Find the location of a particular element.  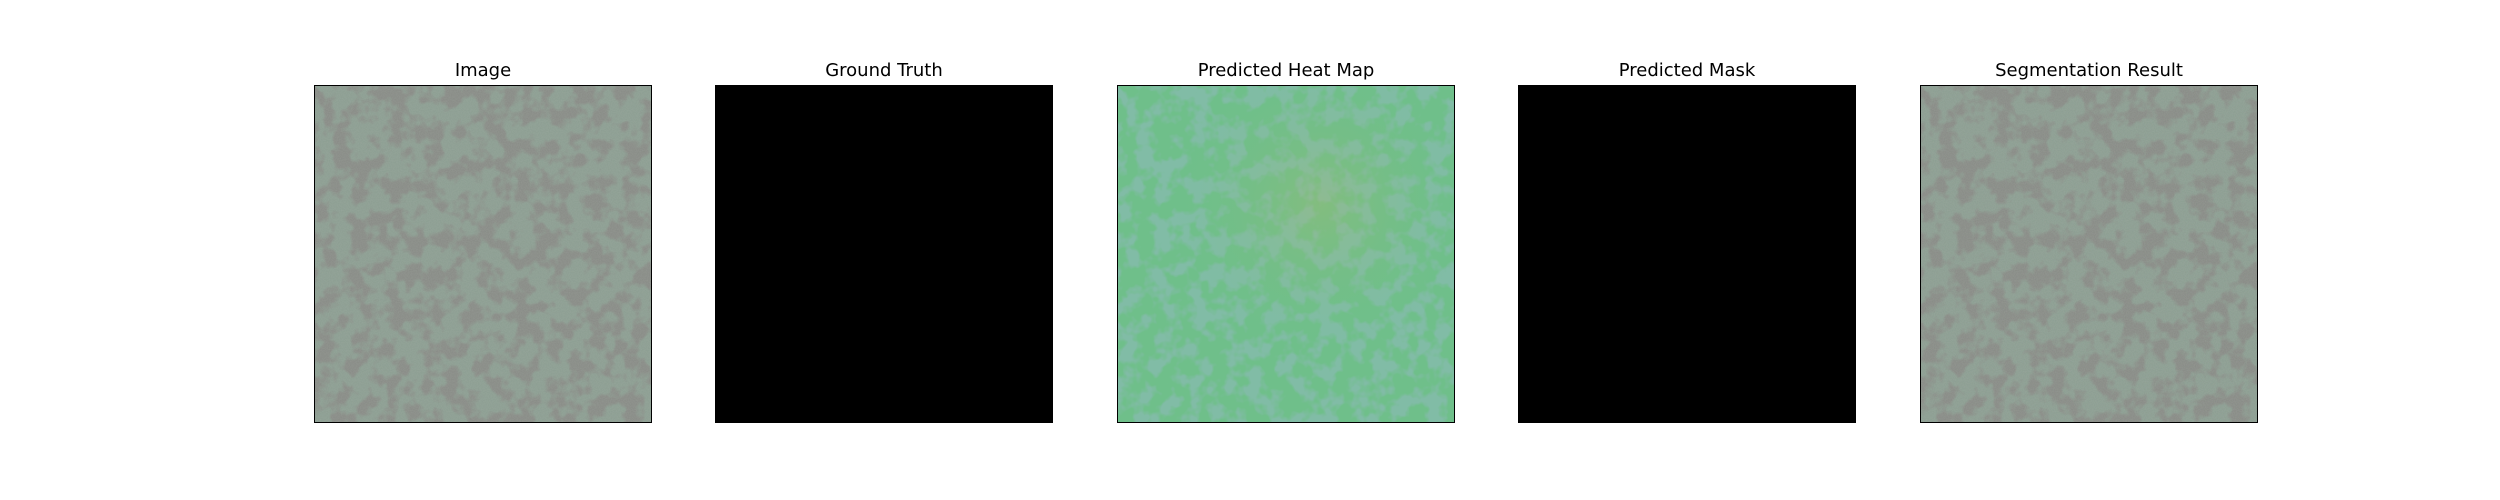

texture-photo is located at coordinates (483, 254).